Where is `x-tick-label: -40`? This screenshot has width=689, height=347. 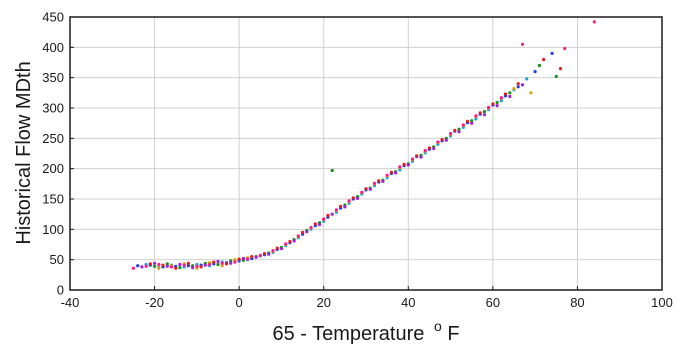
x-tick-label: -40 is located at coordinates (70, 302).